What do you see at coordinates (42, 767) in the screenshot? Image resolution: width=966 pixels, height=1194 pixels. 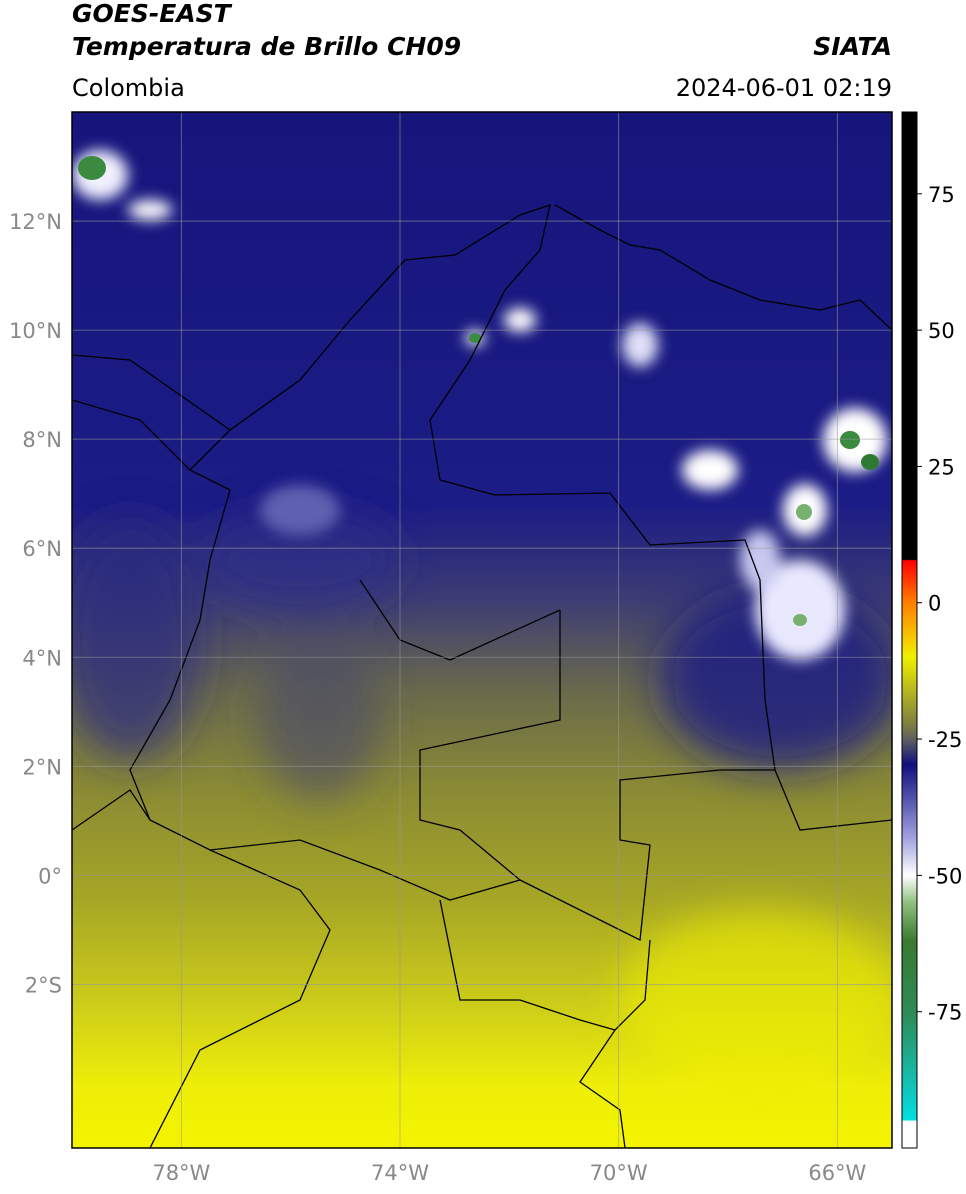 I see `lat-tick-label: 2°N` at bounding box center [42, 767].